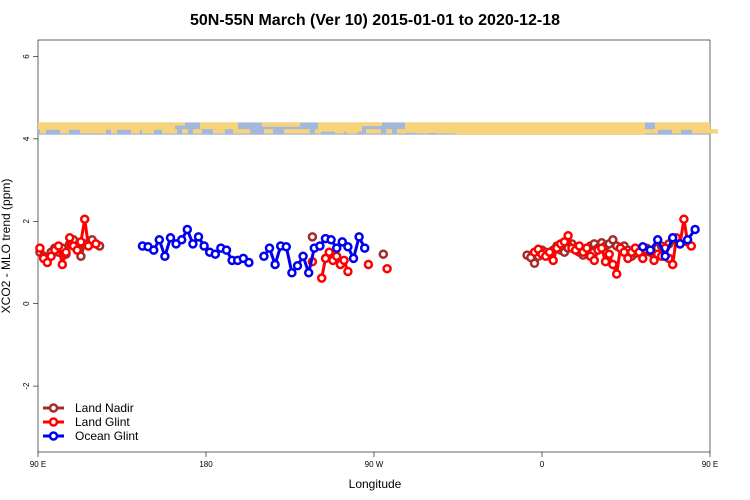 The height and width of the screenshot is (500, 750). What do you see at coordinates (104, 408) in the screenshot?
I see `legend-label-land-nadir: Land Nadir` at bounding box center [104, 408].